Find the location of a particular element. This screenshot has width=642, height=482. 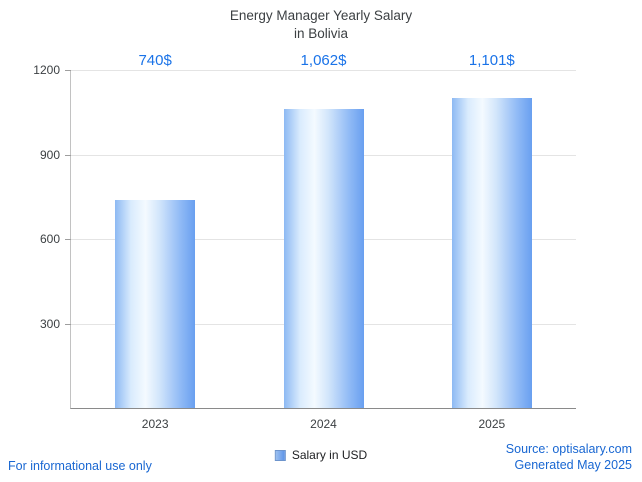

bar-2024 is located at coordinates (323, 258).